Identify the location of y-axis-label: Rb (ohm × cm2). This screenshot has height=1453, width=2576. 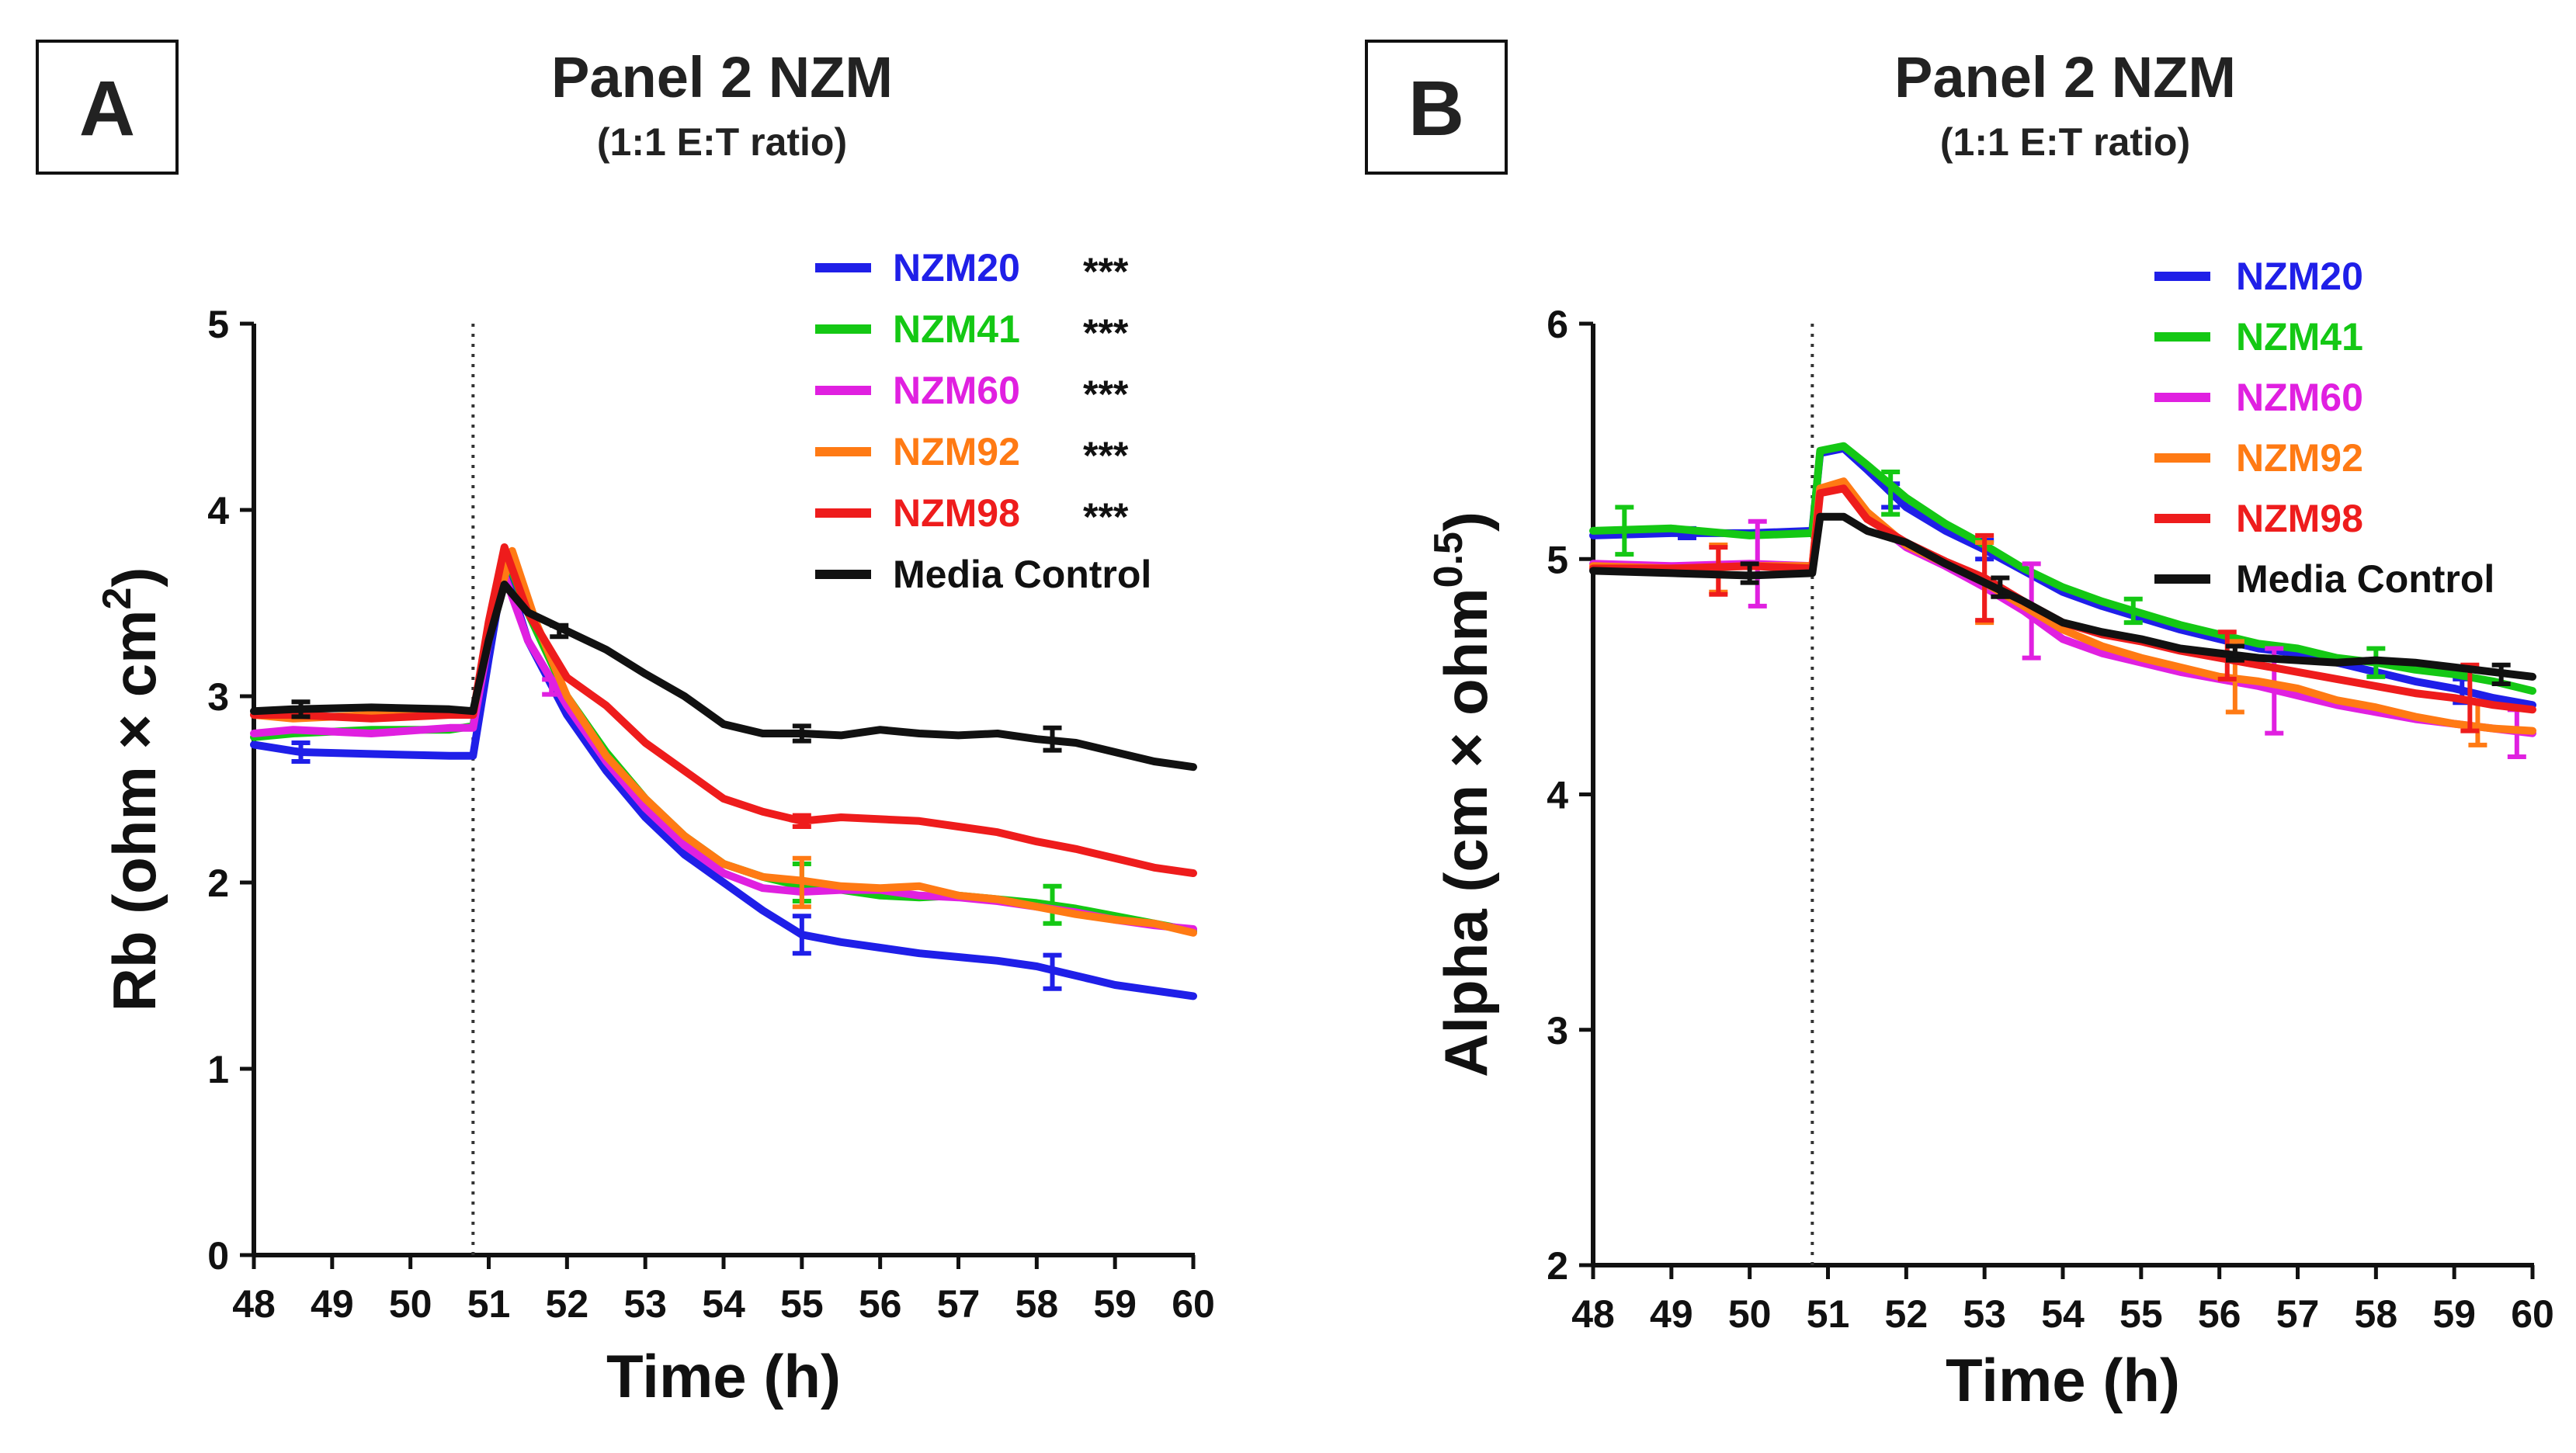
(131, 789).